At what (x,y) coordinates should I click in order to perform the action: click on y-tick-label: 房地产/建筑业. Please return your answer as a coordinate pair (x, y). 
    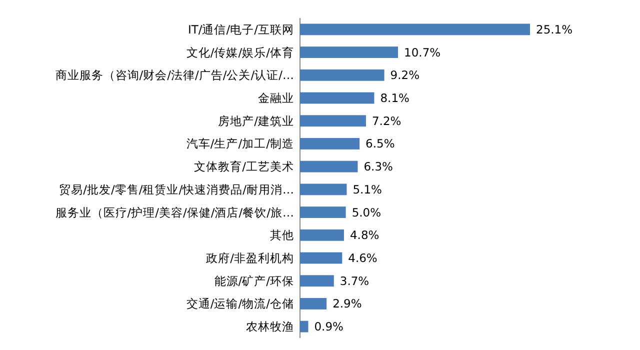
    Looking at the image, I should click on (256, 121).